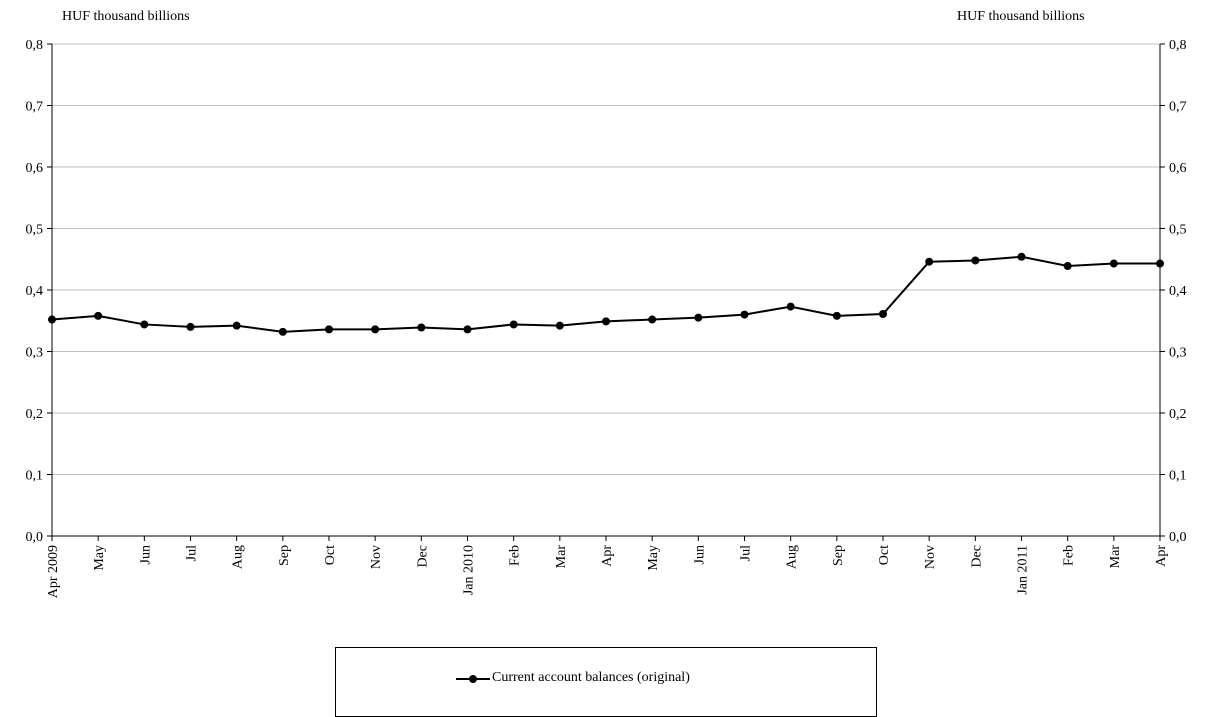 Image resolution: width=1208 pixels, height=717 pixels. What do you see at coordinates (35, 537) in the screenshot?
I see `y-tick-label-left: 0,0` at bounding box center [35, 537].